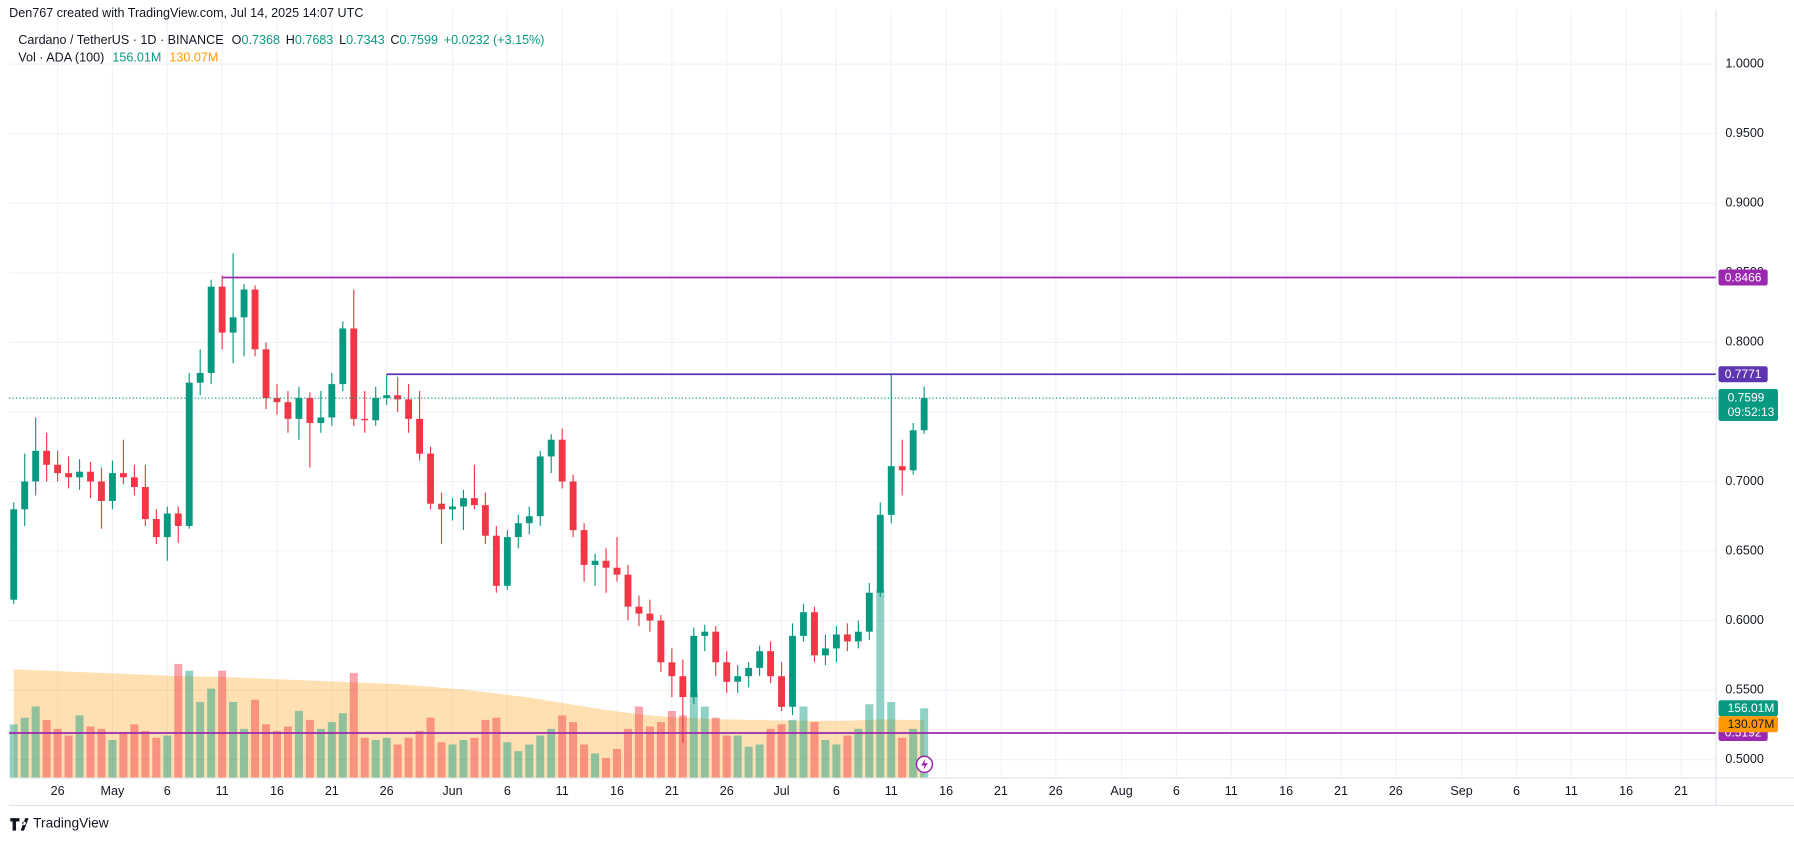 This screenshot has width=1794, height=841. What do you see at coordinates (469, 724) in the screenshot?
I see `volume-ma-area` at bounding box center [469, 724].